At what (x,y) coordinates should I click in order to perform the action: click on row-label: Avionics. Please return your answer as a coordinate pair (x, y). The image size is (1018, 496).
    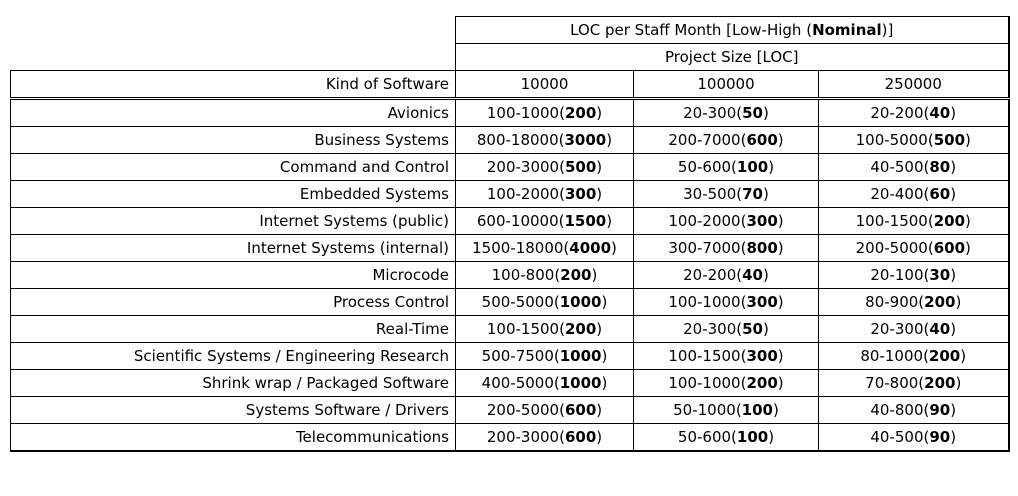
    Looking at the image, I should click on (233, 112).